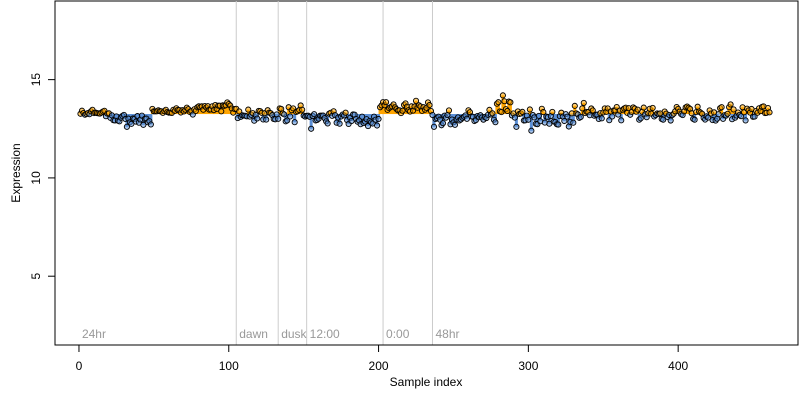  I want to click on x-tick-label: 400, so click(678, 366).